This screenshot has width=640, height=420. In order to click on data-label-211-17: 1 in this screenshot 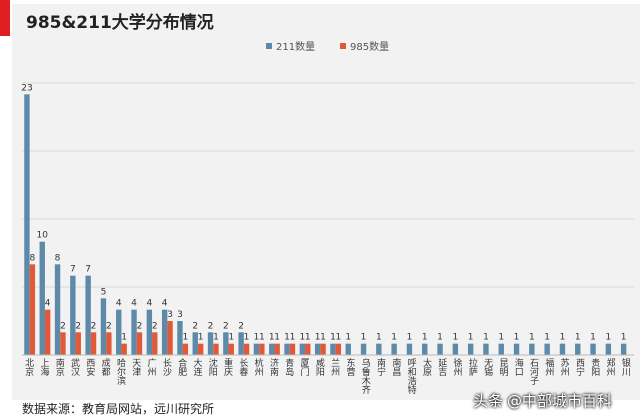, I will do `click(287, 338)`.